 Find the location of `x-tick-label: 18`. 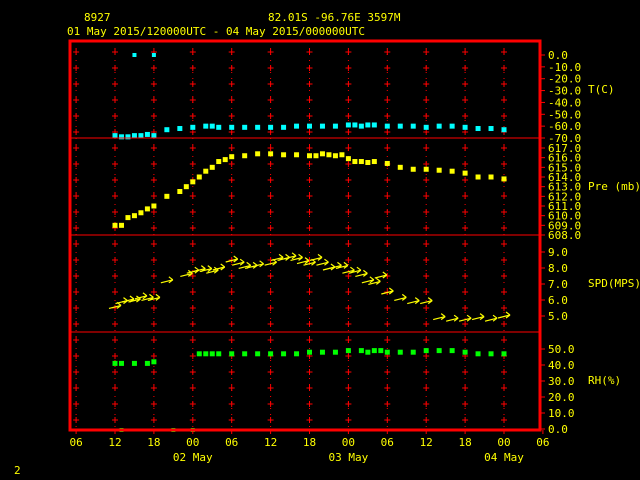

x-tick-label: 18 is located at coordinates (153, 442).